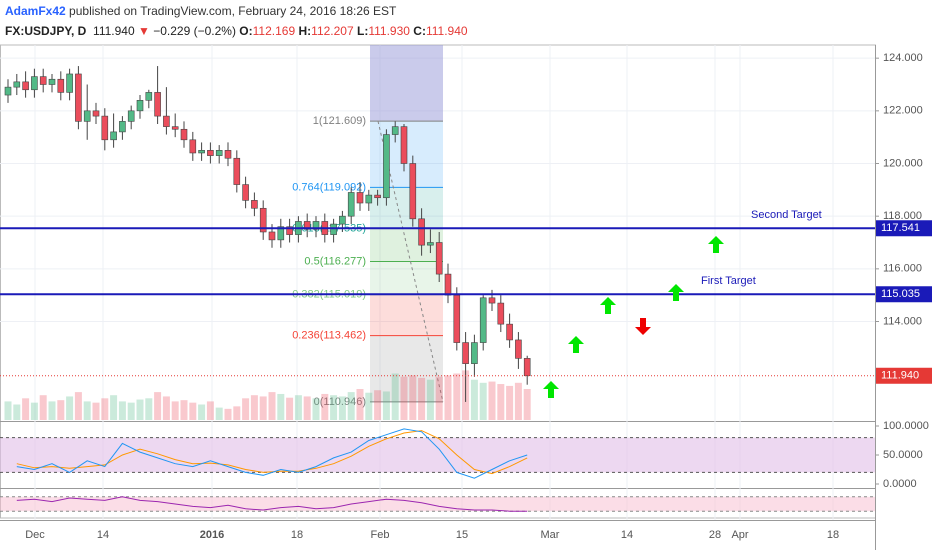  I want to click on fib-label: 0.5(116.277), so click(335, 261).